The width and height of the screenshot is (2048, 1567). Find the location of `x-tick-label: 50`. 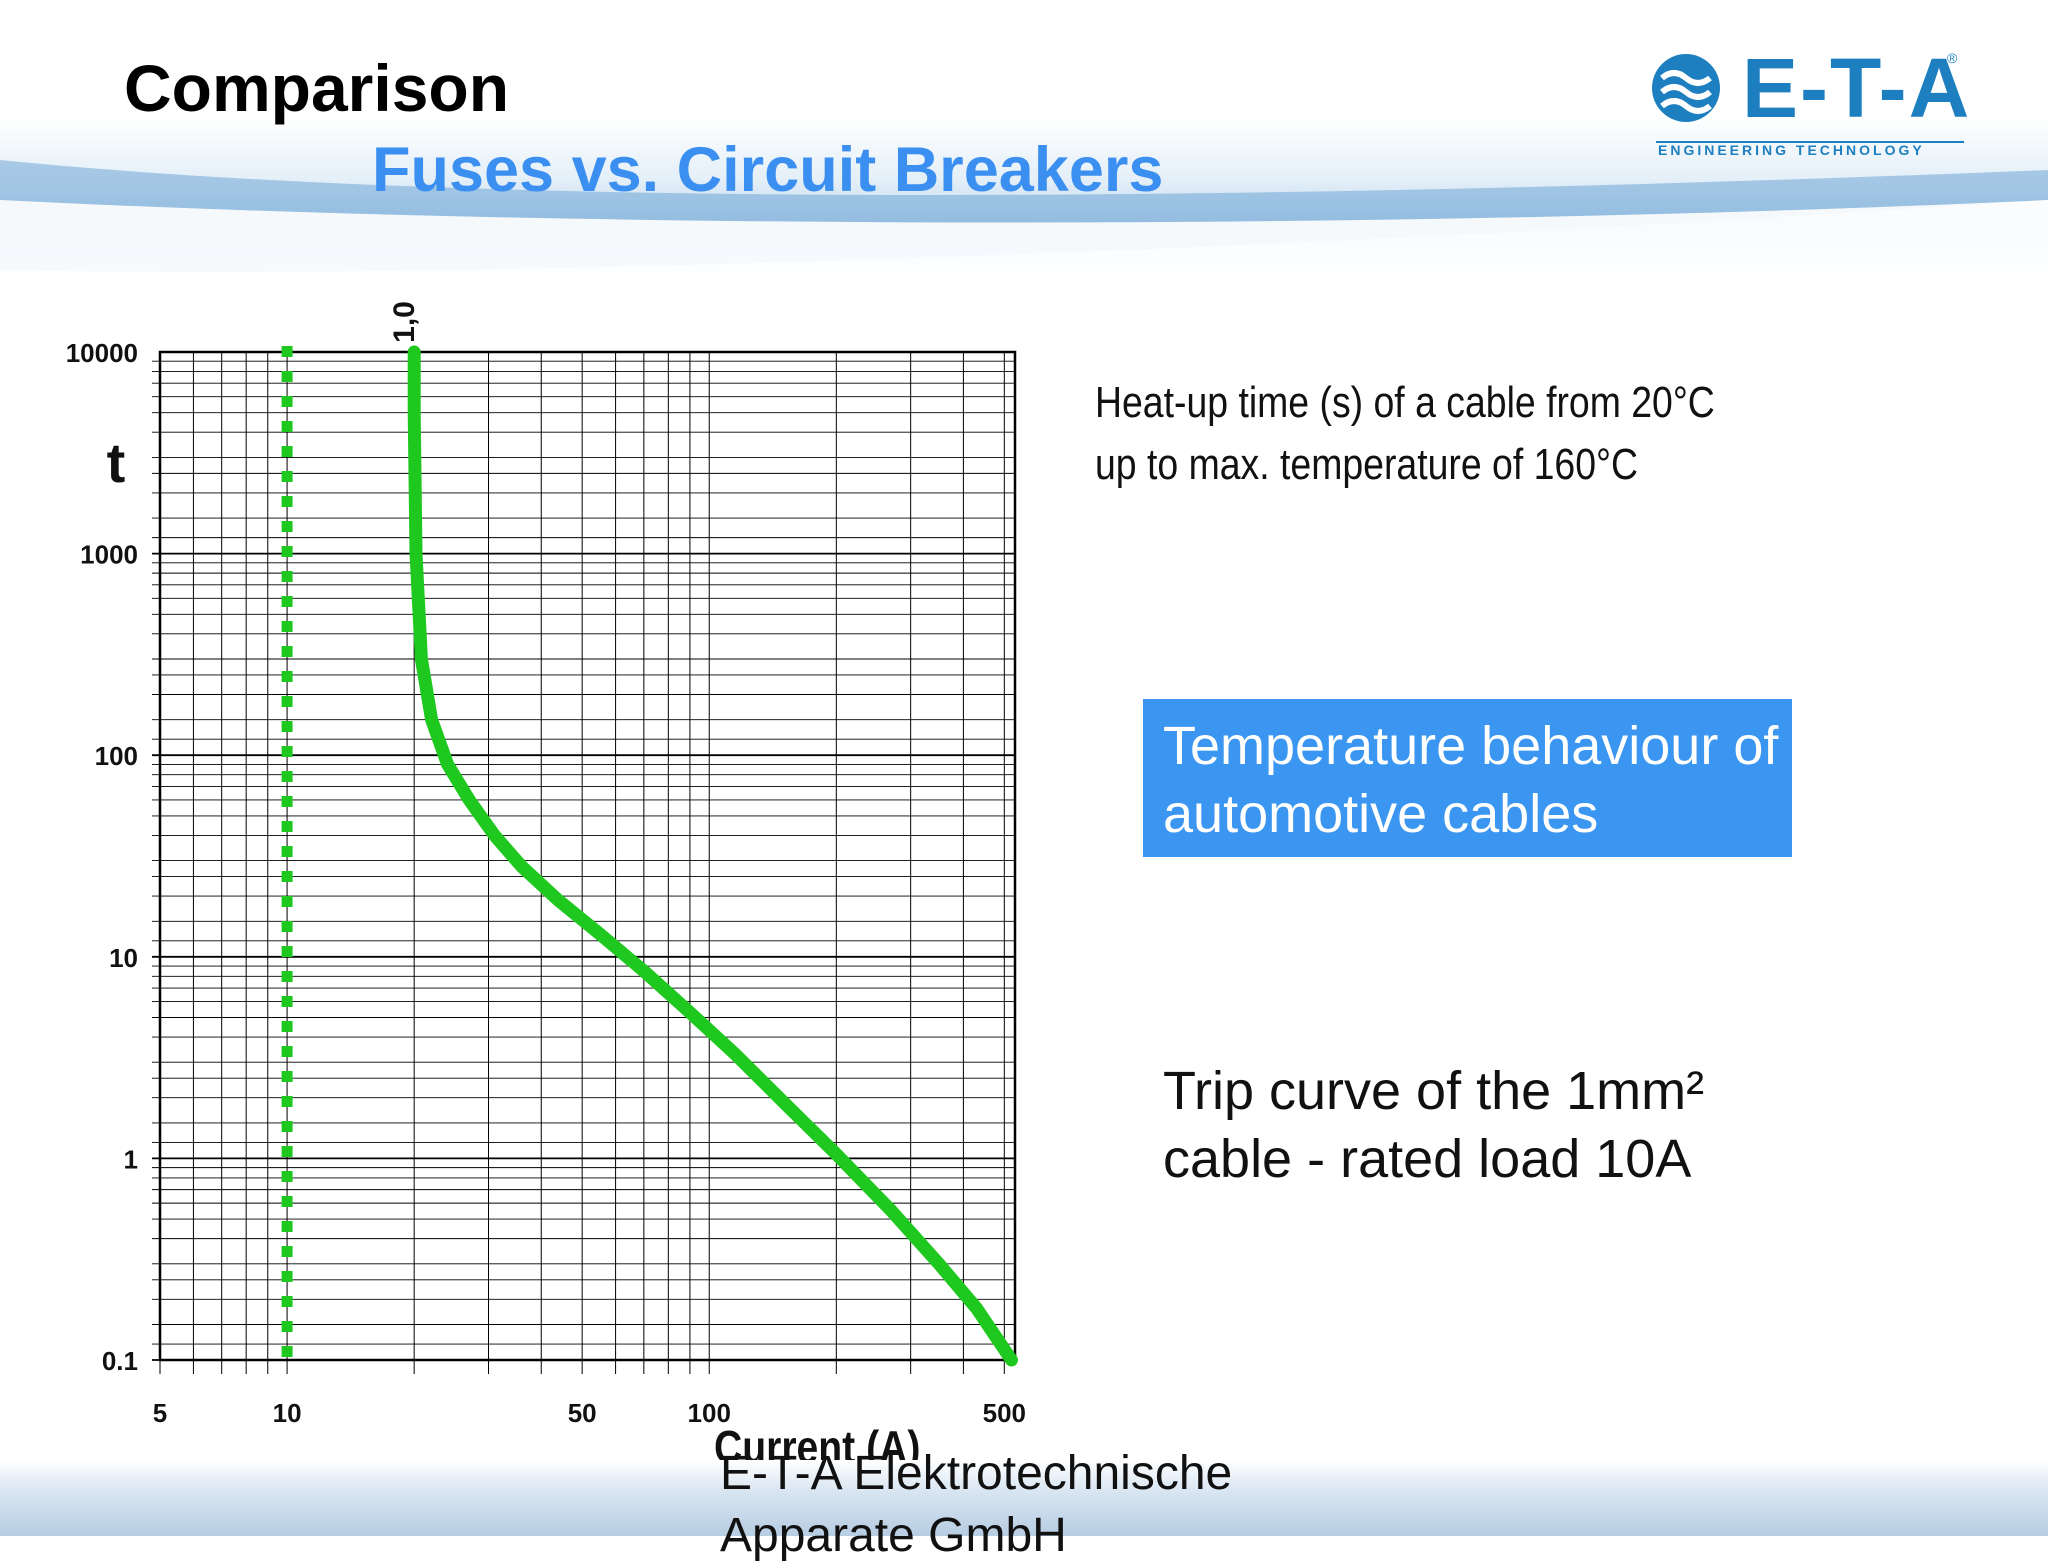

x-tick-label: 50 is located at coordinates (582, 1413).